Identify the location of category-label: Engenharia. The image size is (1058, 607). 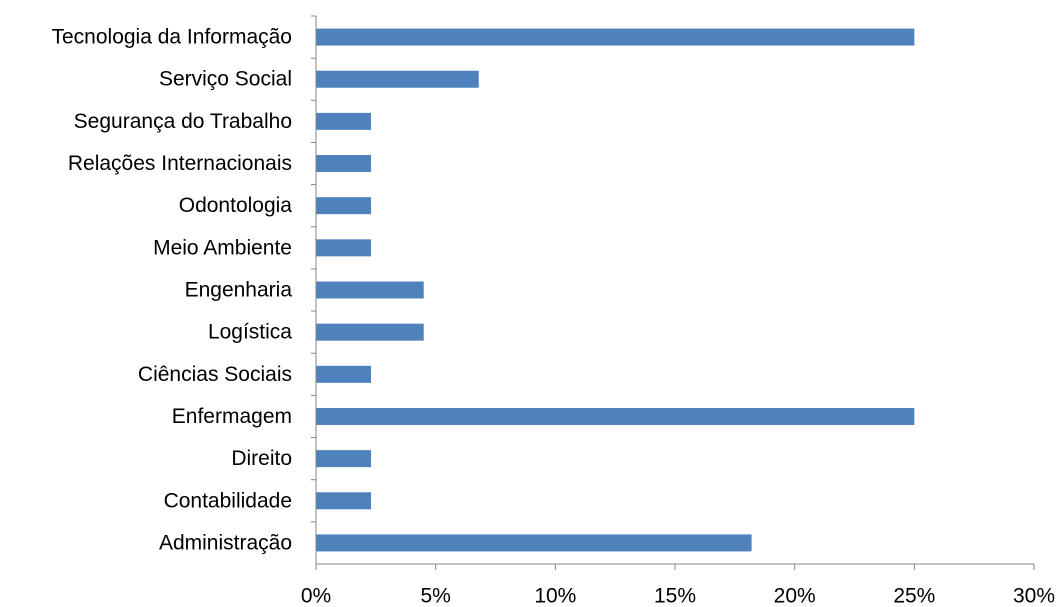
(239, 290).